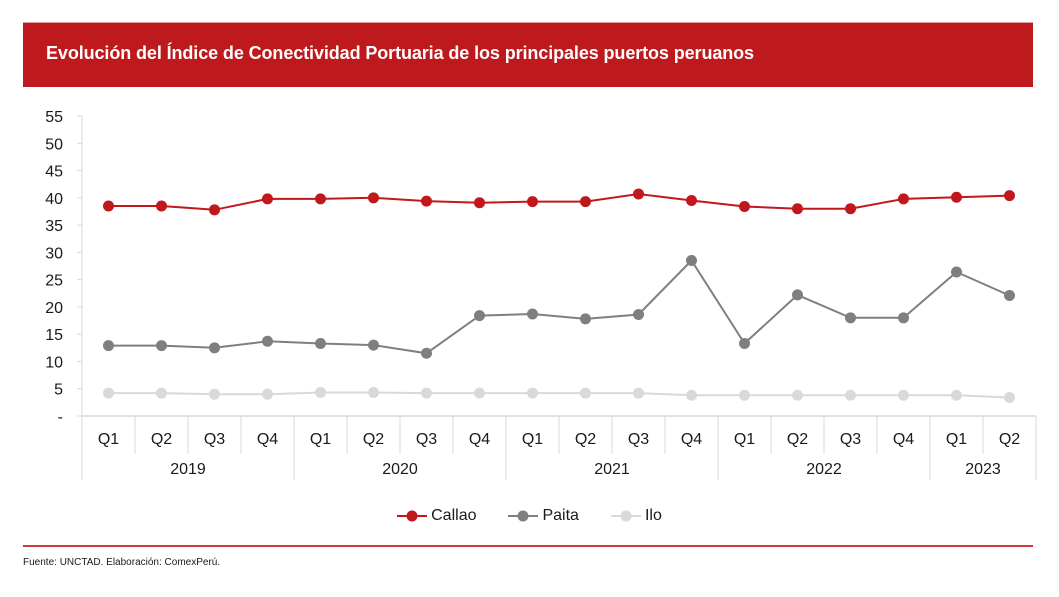 The image size is (1059, 597). What do you see at coordinates (54, 362) in the screenshot?
I see `y-tick-label: 10` at bounding box center [54, 362].